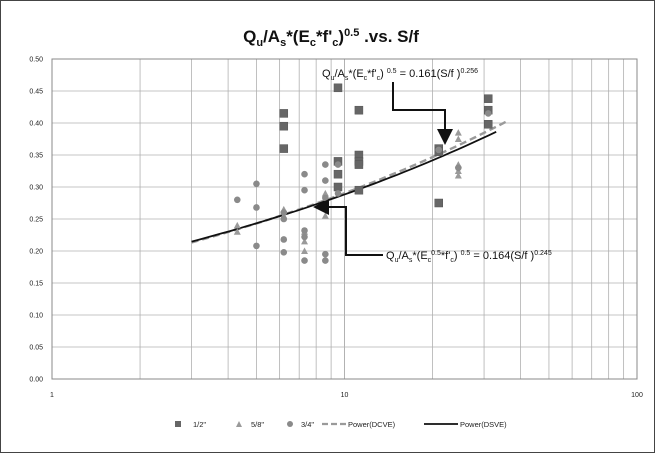 Image resolution: width=655 pixels, height=453 pixels. I want to click on fit-line-powerdsve, so click(344, 186).